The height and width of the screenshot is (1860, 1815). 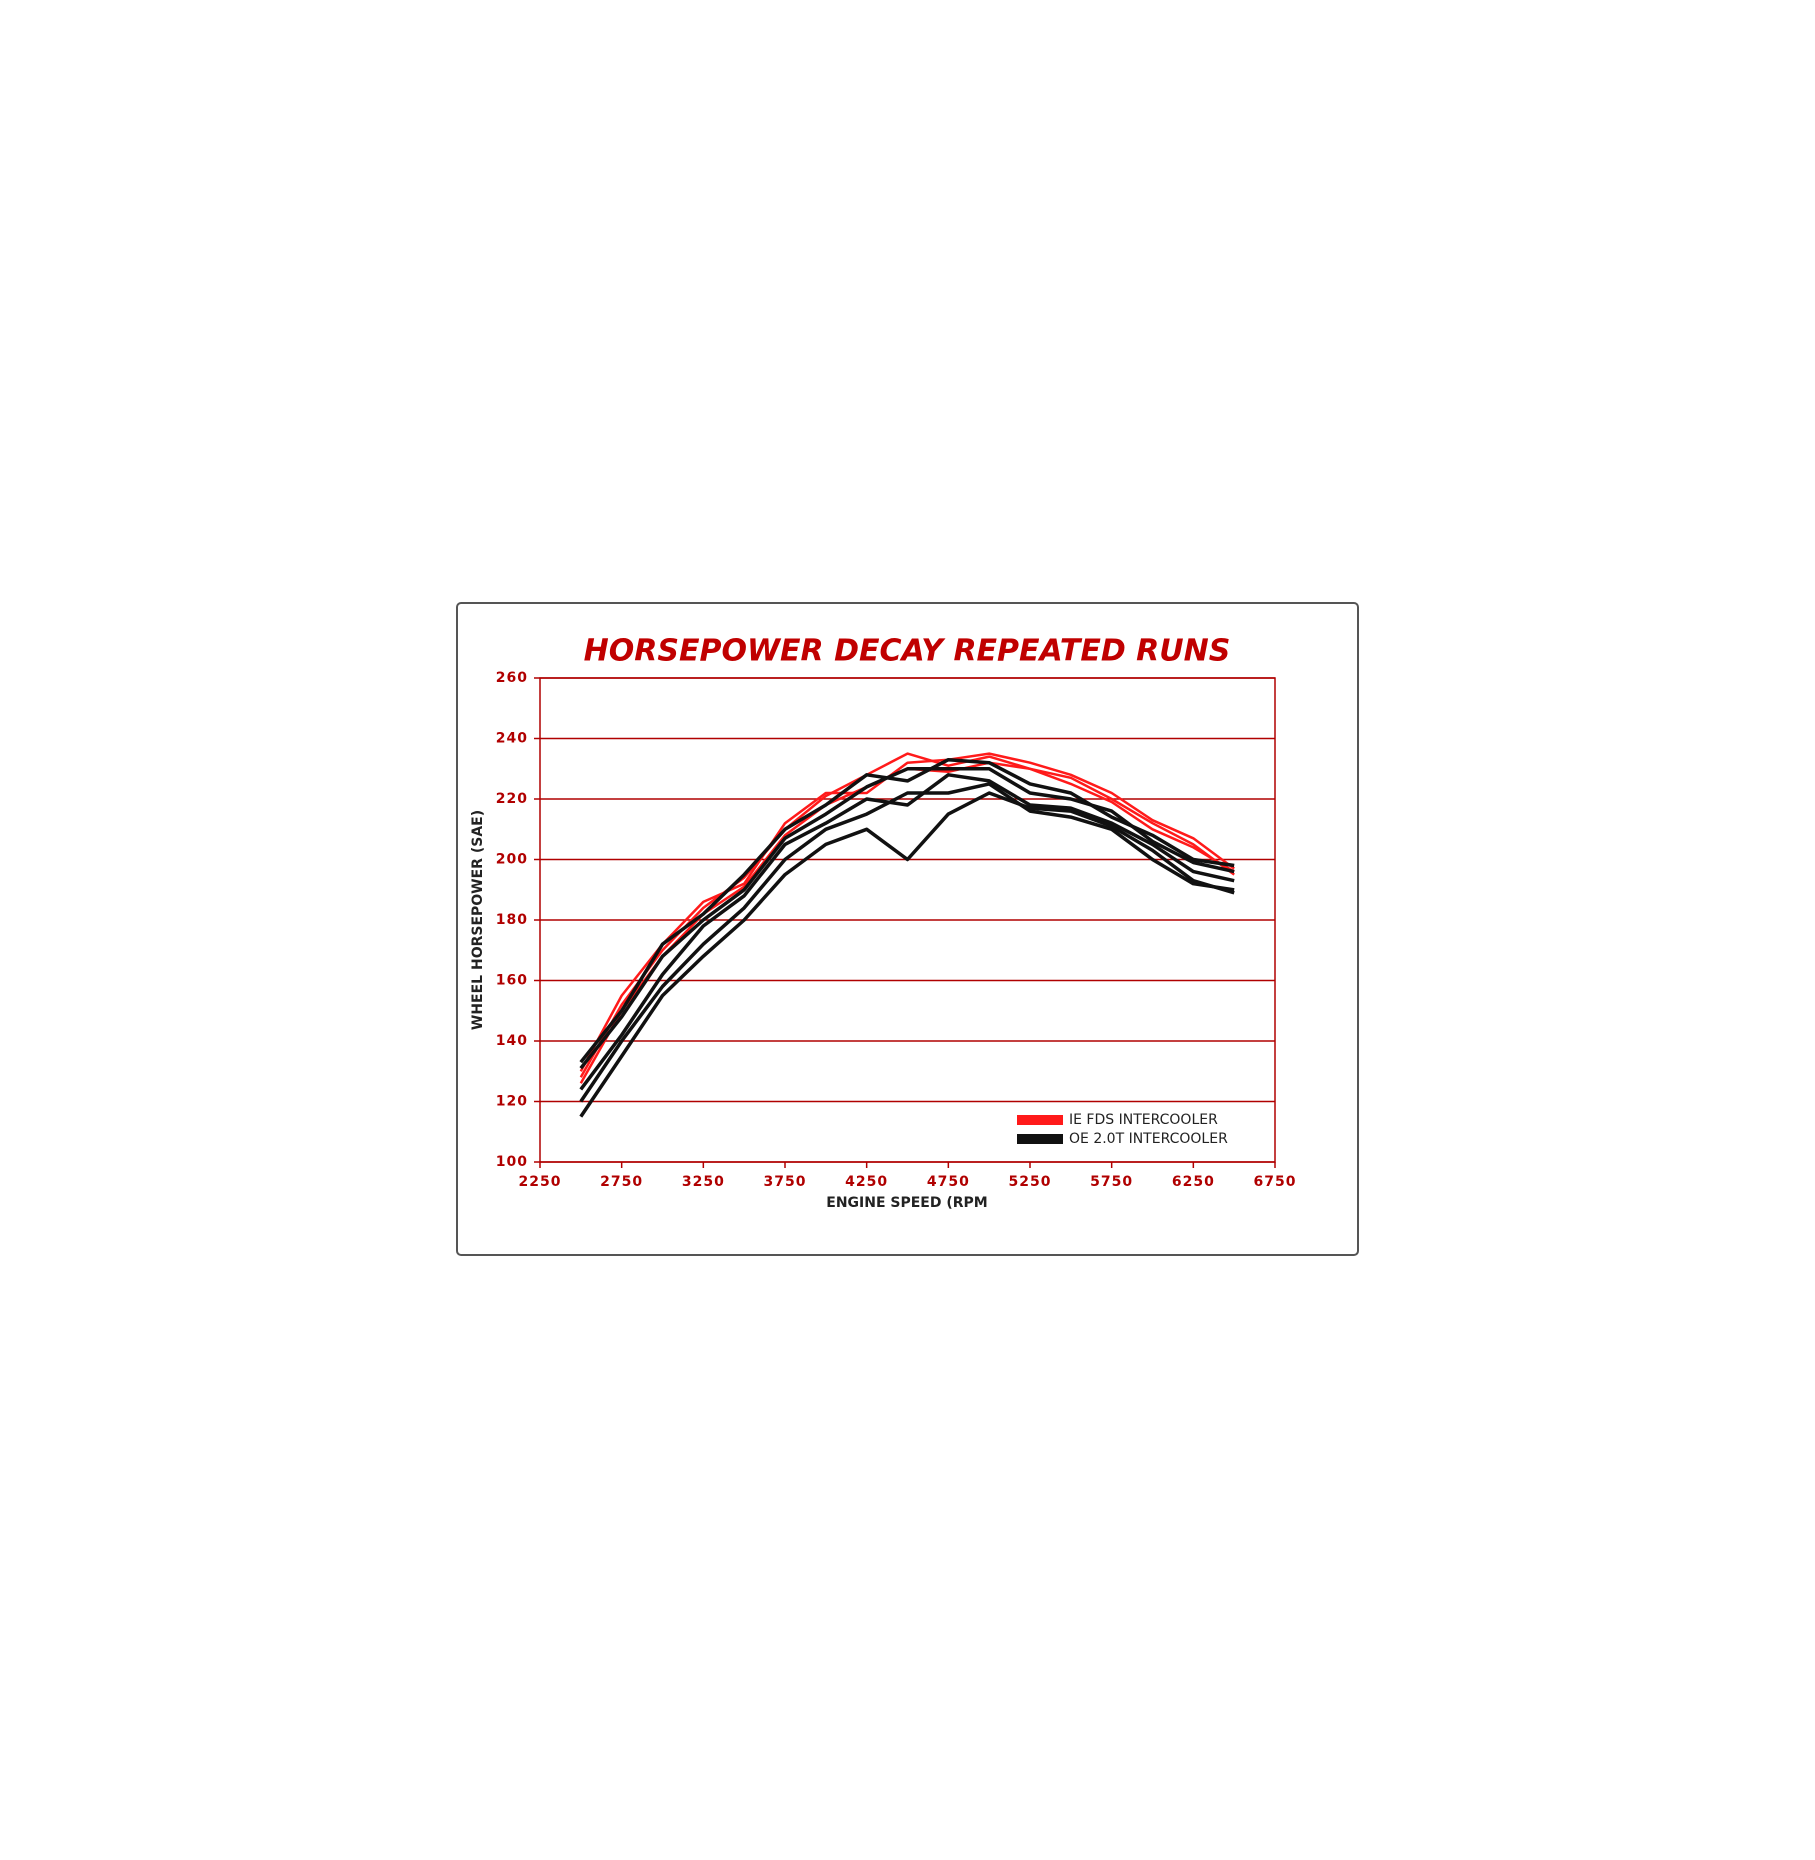 I want to click on y-tick-label: 200, so click(x=512, y=860).